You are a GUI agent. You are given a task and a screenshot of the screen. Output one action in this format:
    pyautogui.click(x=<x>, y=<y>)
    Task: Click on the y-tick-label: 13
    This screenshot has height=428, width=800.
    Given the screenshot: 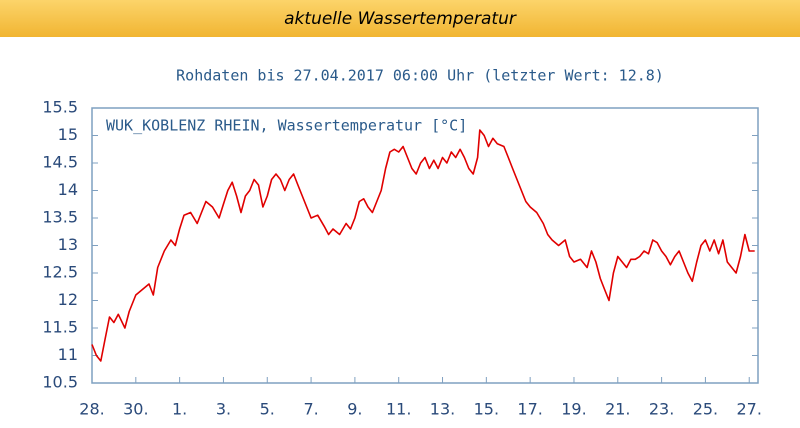 What is the action you would take?
    pyautogui.click(x=68, y=244)
    